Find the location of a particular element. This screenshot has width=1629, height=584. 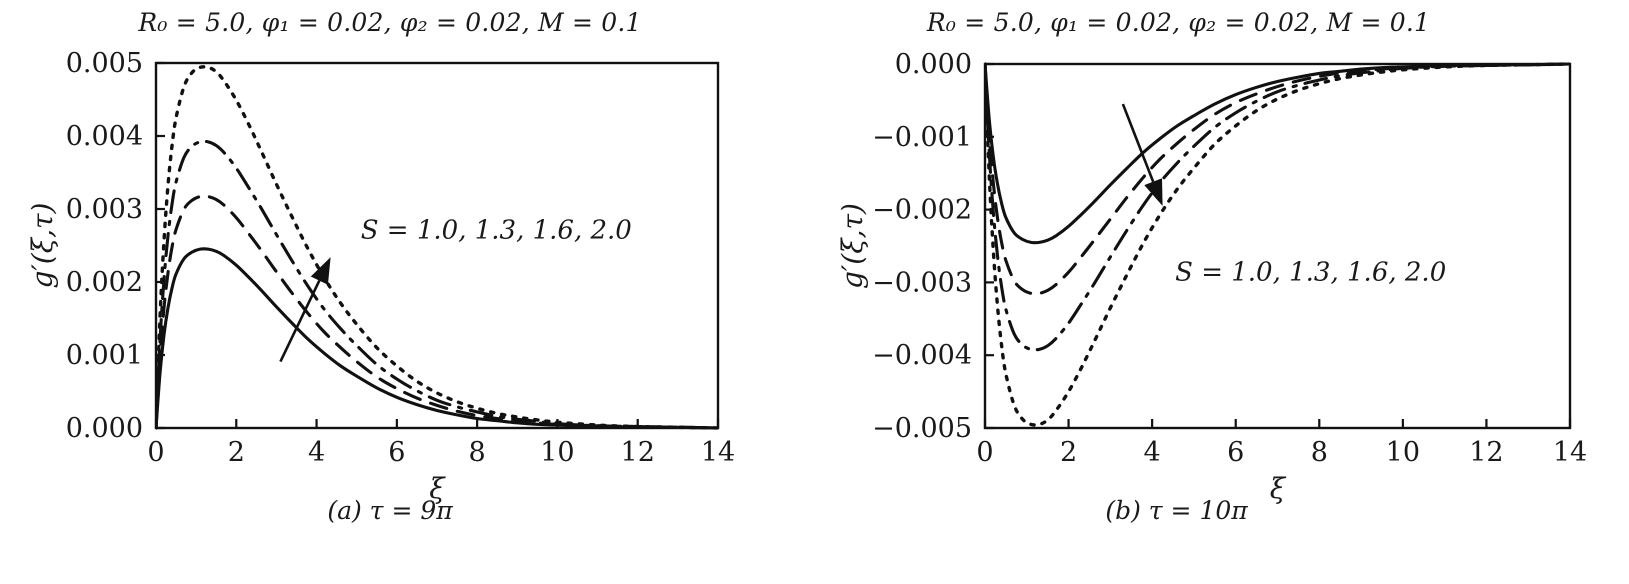

curve-solid is located at coordinates (1277, 153).